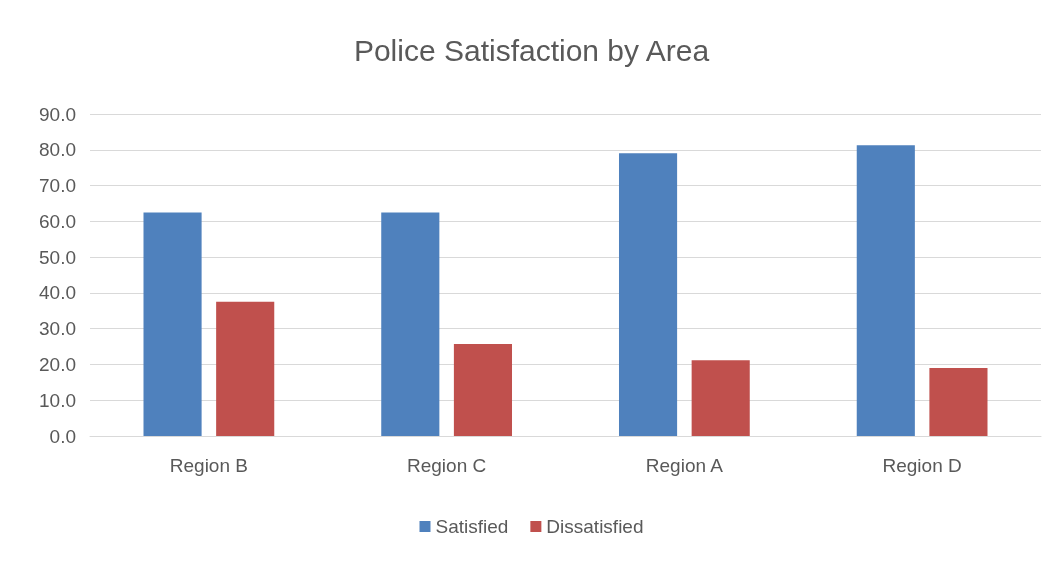 This screenshot has height=569, width=1063. I want to click on y-tick-label: 90.0, so click(57, 114).